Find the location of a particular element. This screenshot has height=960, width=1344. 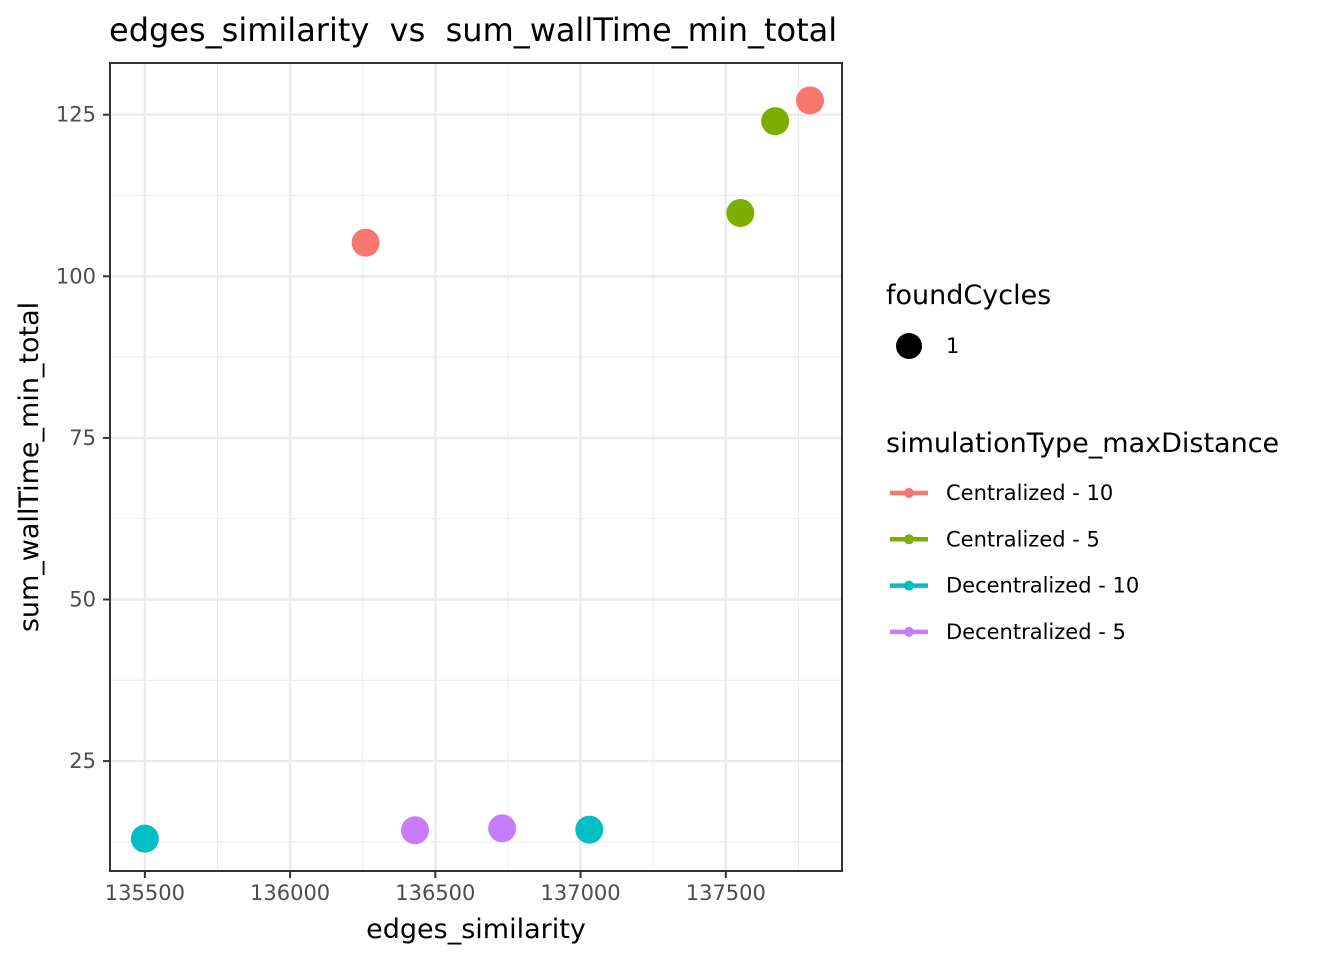

y-axis-ticks: 25 50 75 100 125 is located at coordinates (83, 438).